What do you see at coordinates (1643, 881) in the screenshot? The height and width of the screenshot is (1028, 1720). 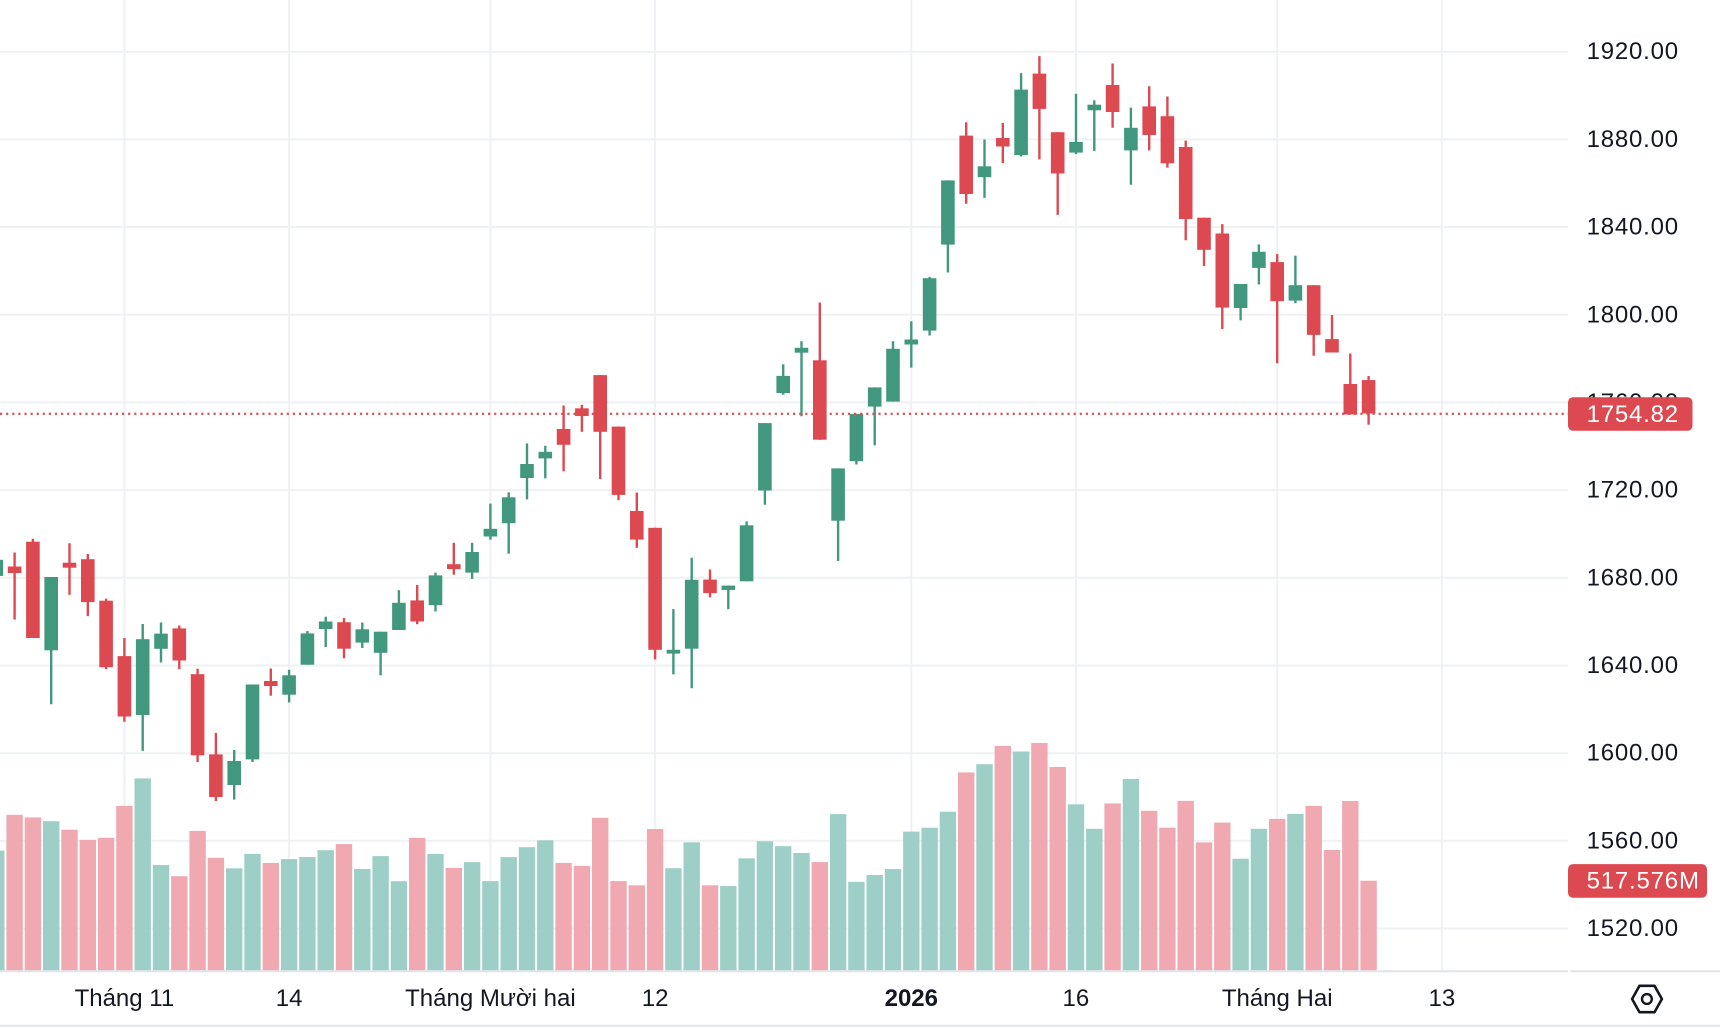 I see `svg-text: 517.576M` at bounding box center [1643, 881].